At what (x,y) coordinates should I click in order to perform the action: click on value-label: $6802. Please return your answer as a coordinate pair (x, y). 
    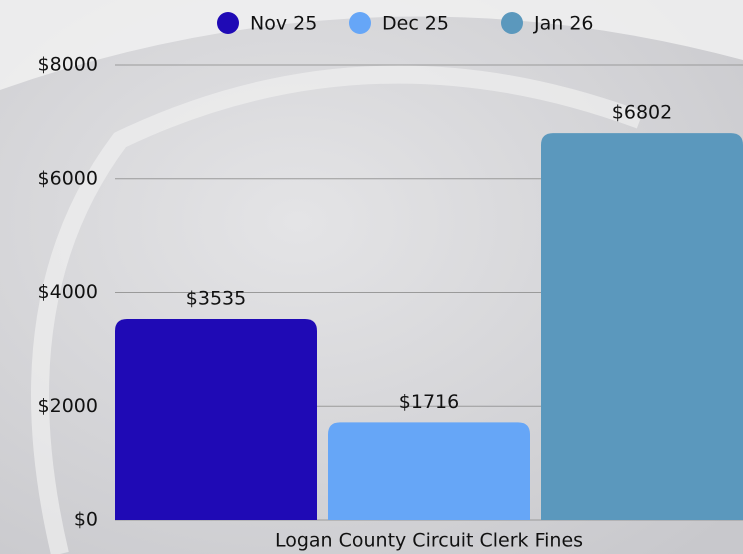
    Looking at the image, I should click on (642, 113).